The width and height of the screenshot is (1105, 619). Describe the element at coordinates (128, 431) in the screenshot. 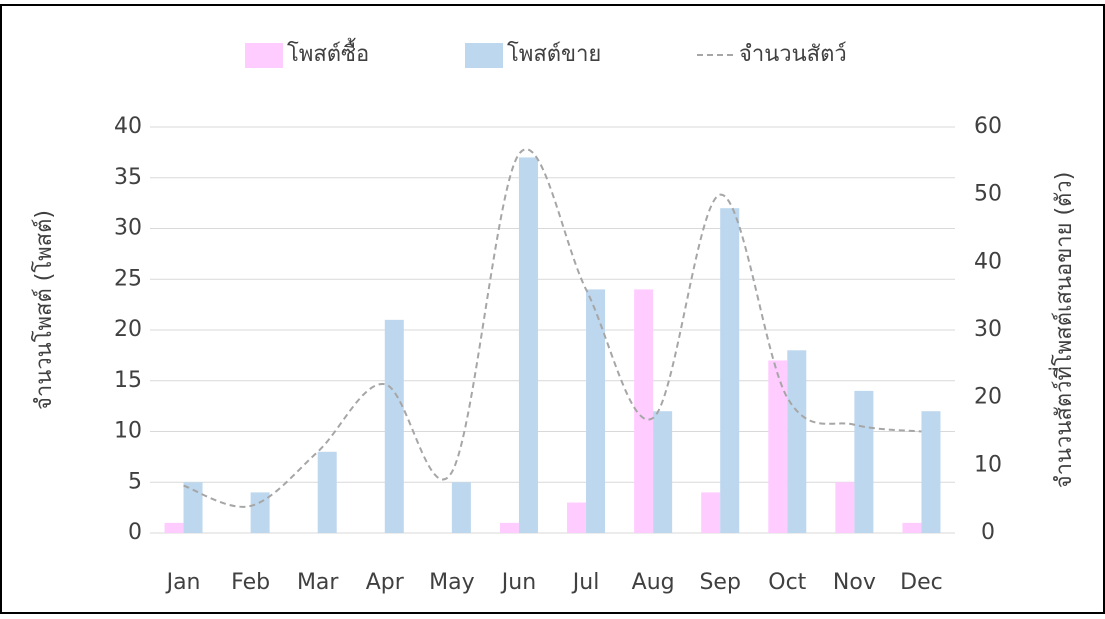

I see `y-tick-label: 10` at that location.